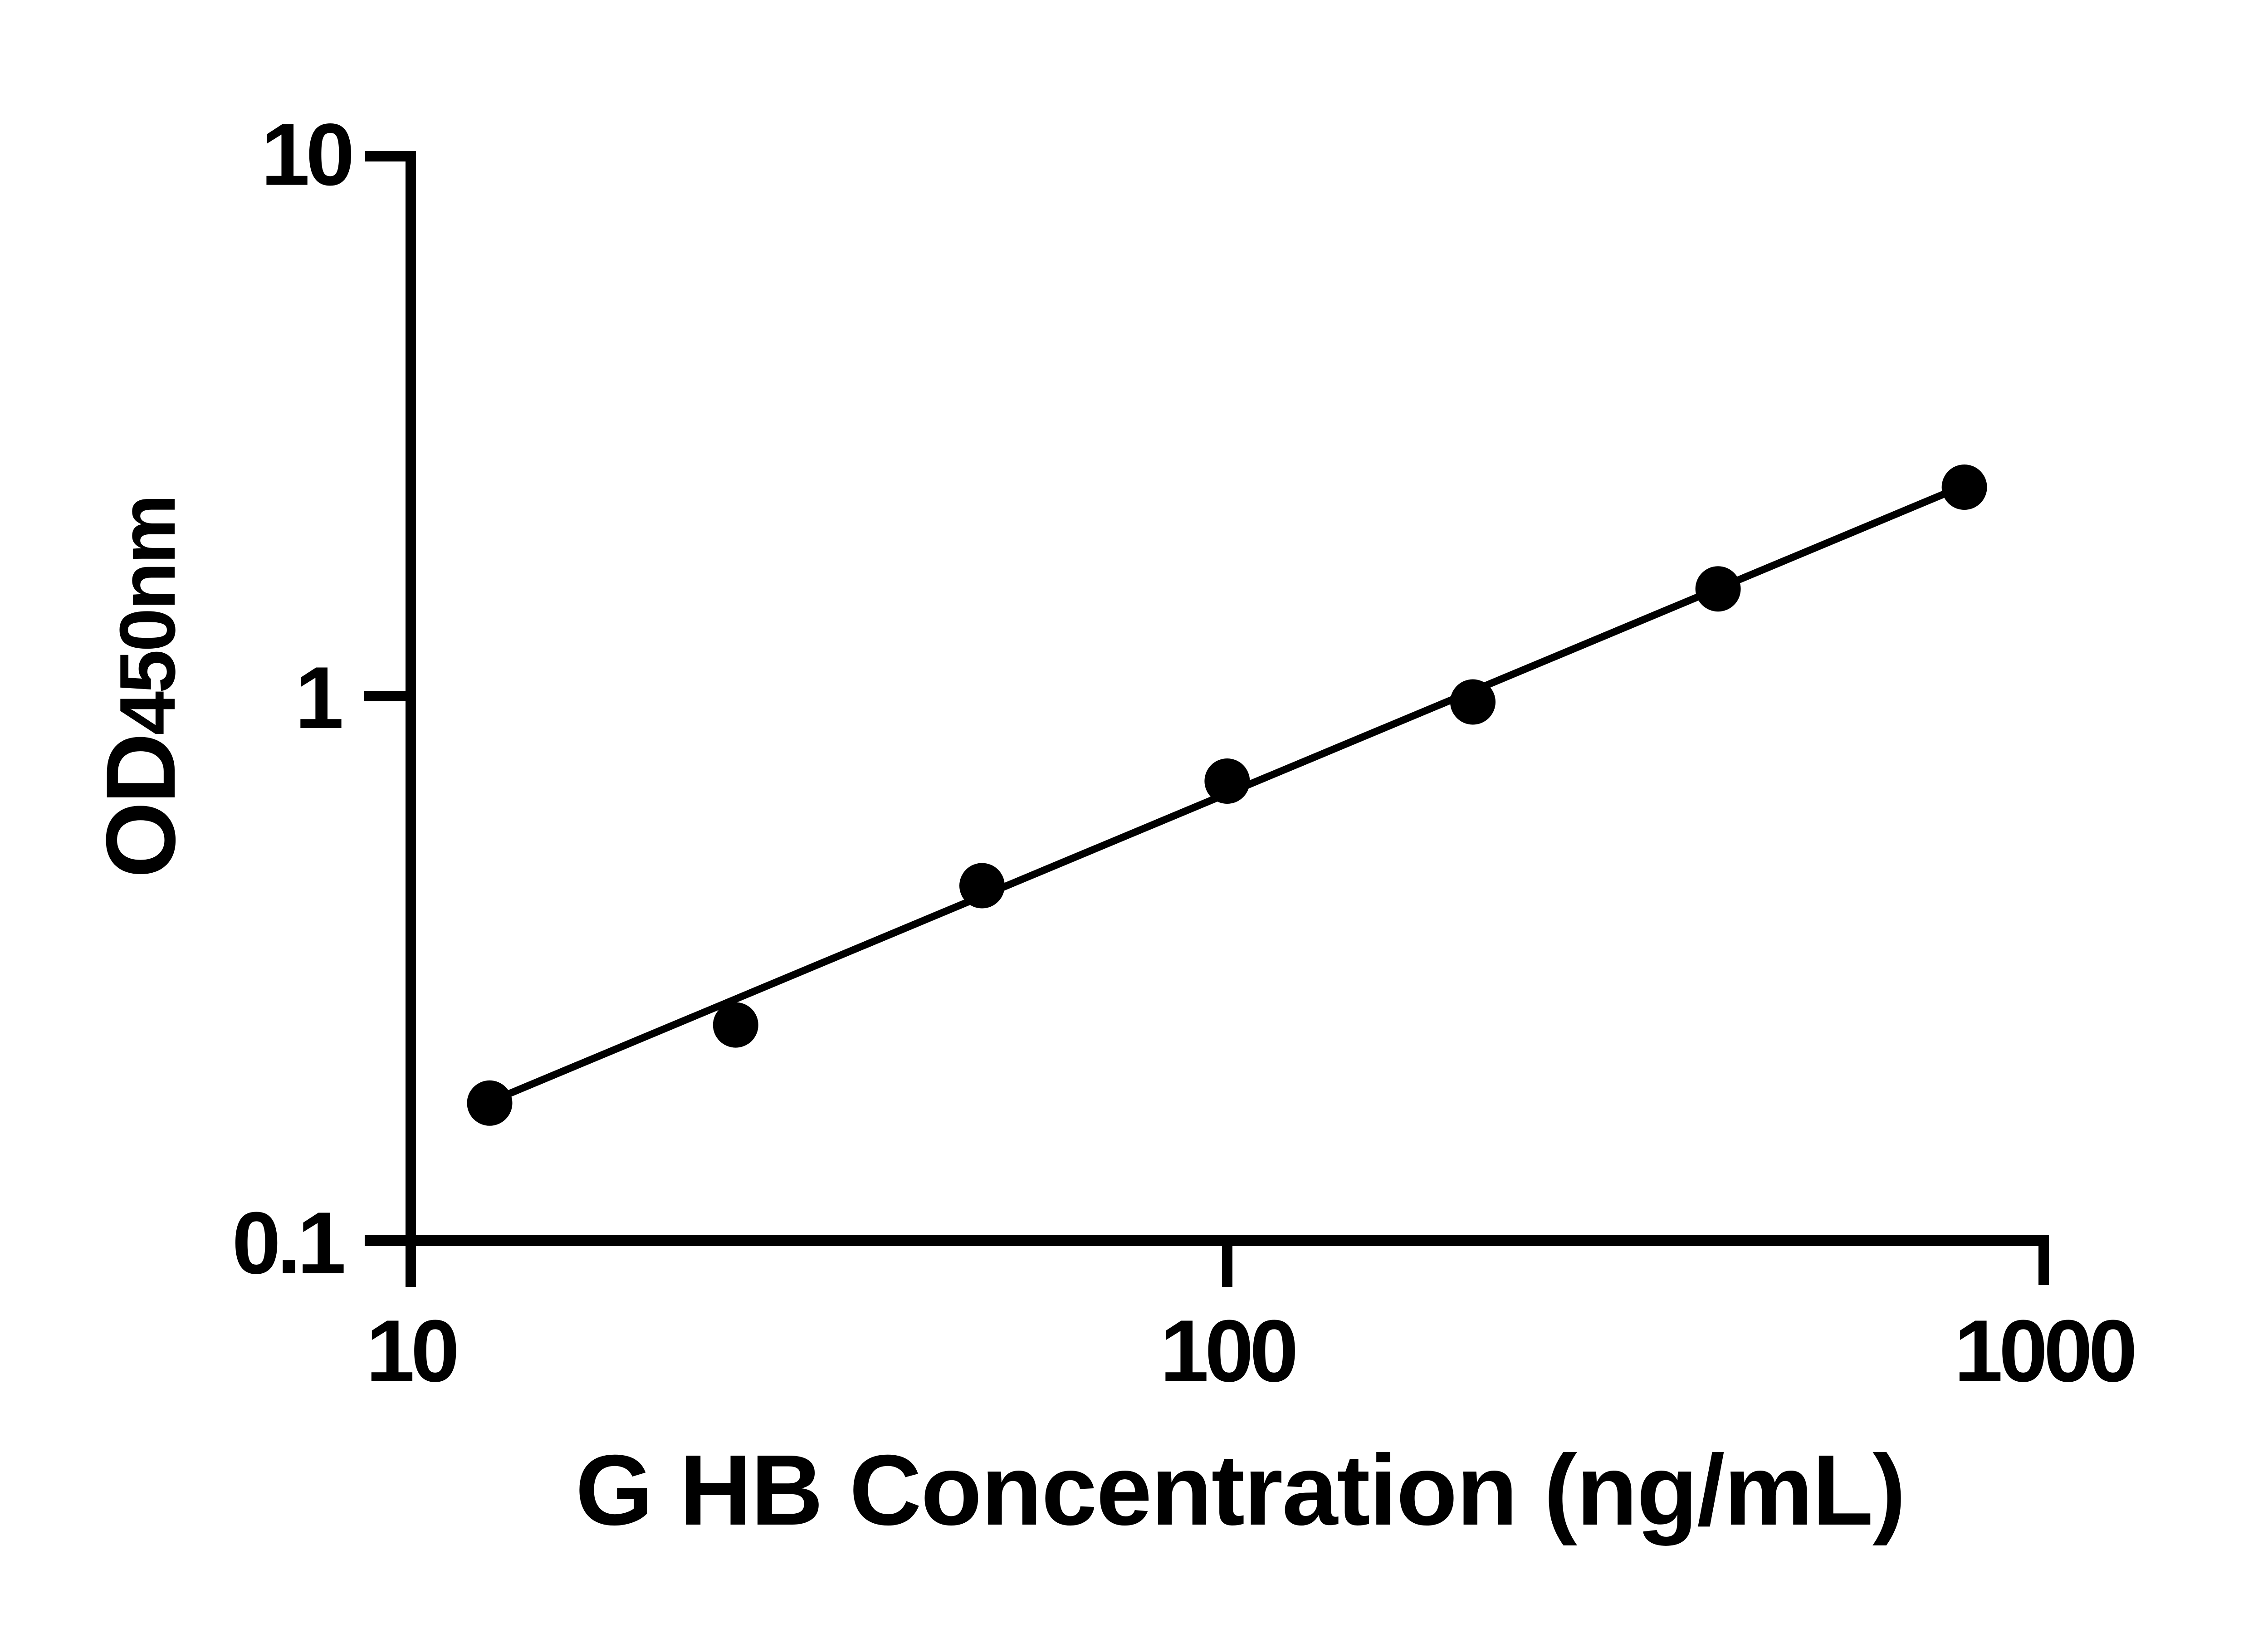  What do you see at coordinates (2044, 1351) in the screenshot?
I see `svg-text: 1000` at bounding box center [2044, 1351].